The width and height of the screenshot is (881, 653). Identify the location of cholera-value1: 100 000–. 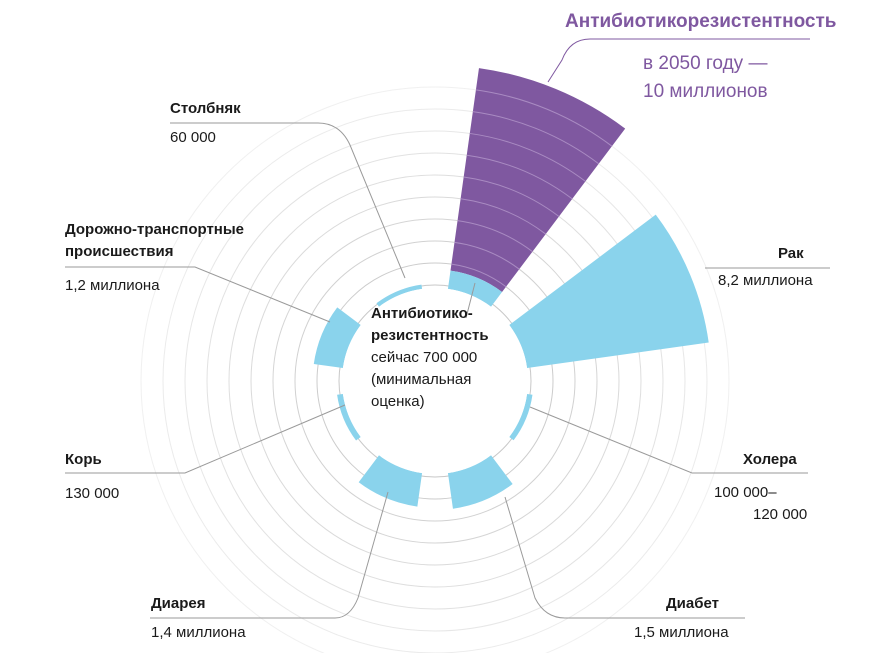
(745, 492).